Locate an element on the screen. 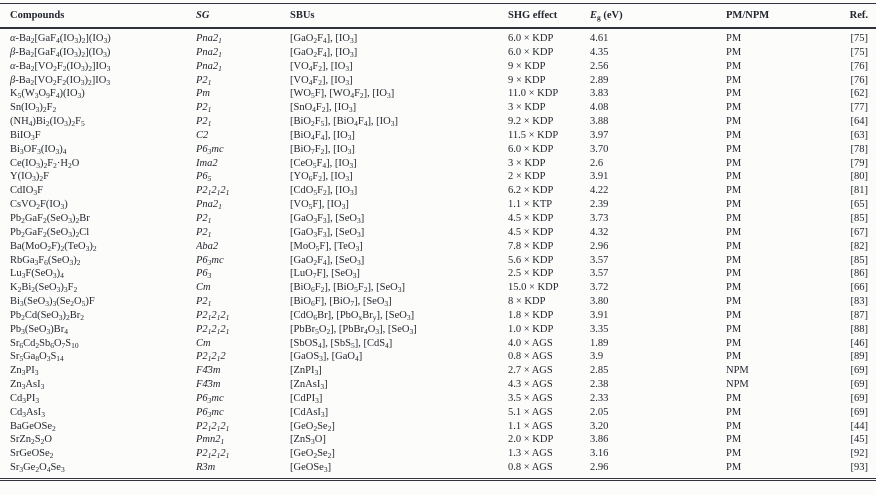  cell-sbus: [SnO4F2], [IO3] is located at coordinates (323, 108).